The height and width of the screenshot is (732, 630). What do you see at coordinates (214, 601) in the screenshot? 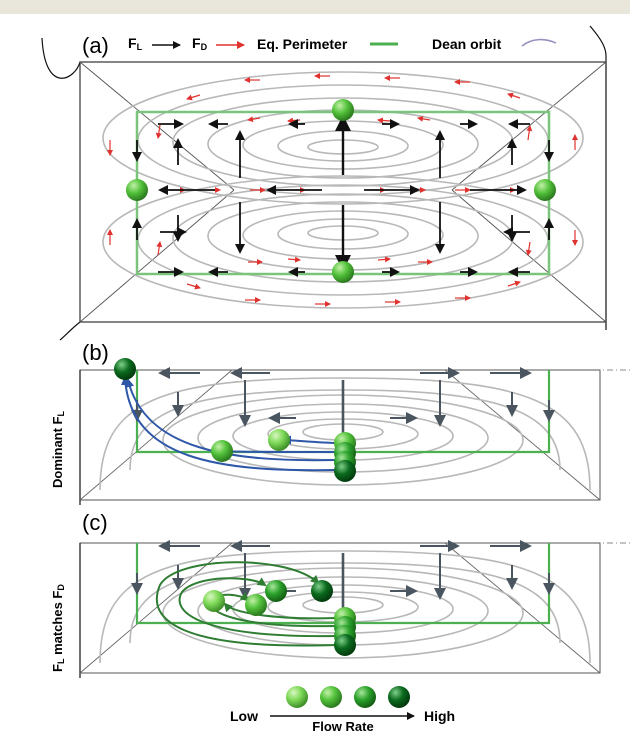
I see `particle-c-low` at bounding box center [214, 601].